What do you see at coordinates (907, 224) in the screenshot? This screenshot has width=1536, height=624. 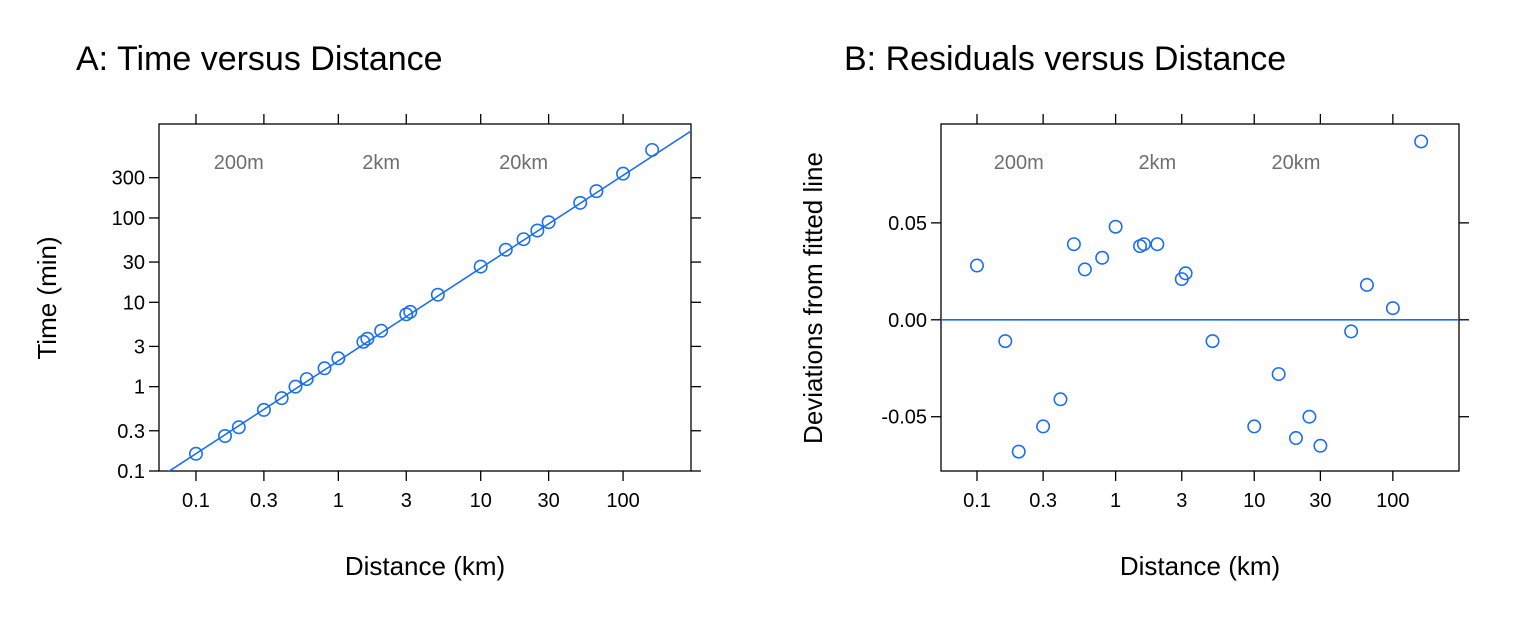 I see `panel-b-y-tick-label: 0.05` at bounding box center [907, 224].